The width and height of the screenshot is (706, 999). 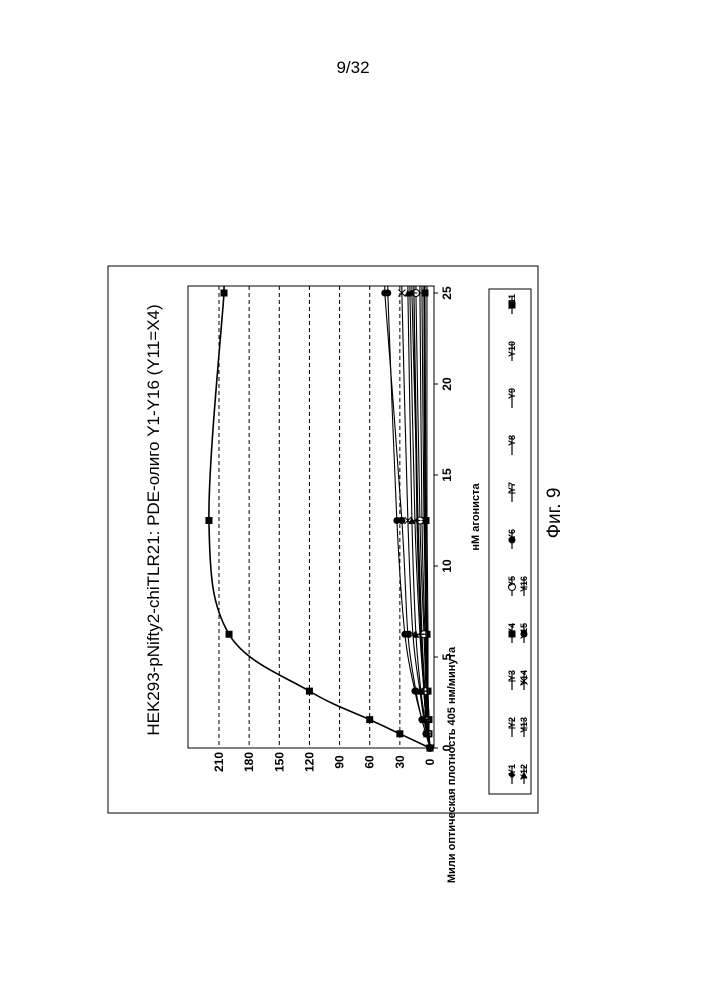 I want to click on legend-label: Y12, so click(x=524, y=772).